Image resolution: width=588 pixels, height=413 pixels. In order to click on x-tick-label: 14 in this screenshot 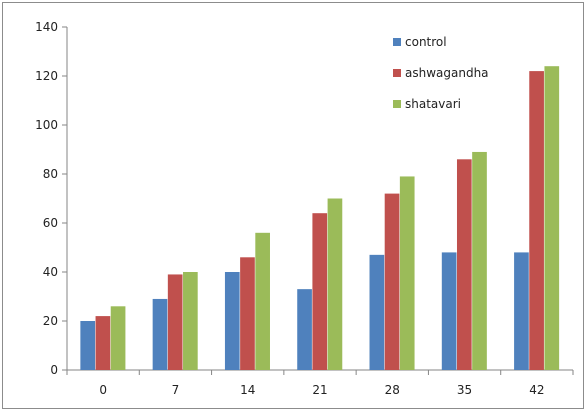, I will do `click(247, 390)`.